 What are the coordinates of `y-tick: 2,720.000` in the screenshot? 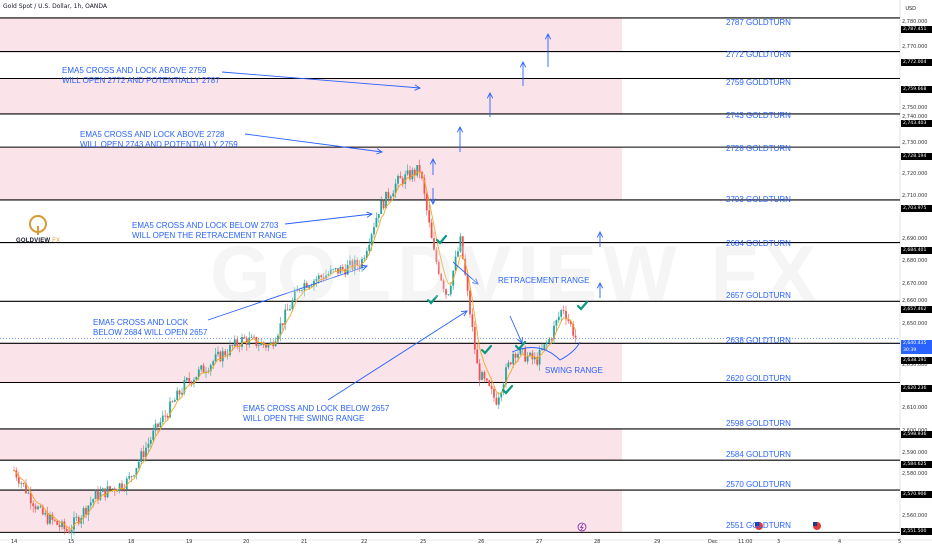 It's located at (915, 174).